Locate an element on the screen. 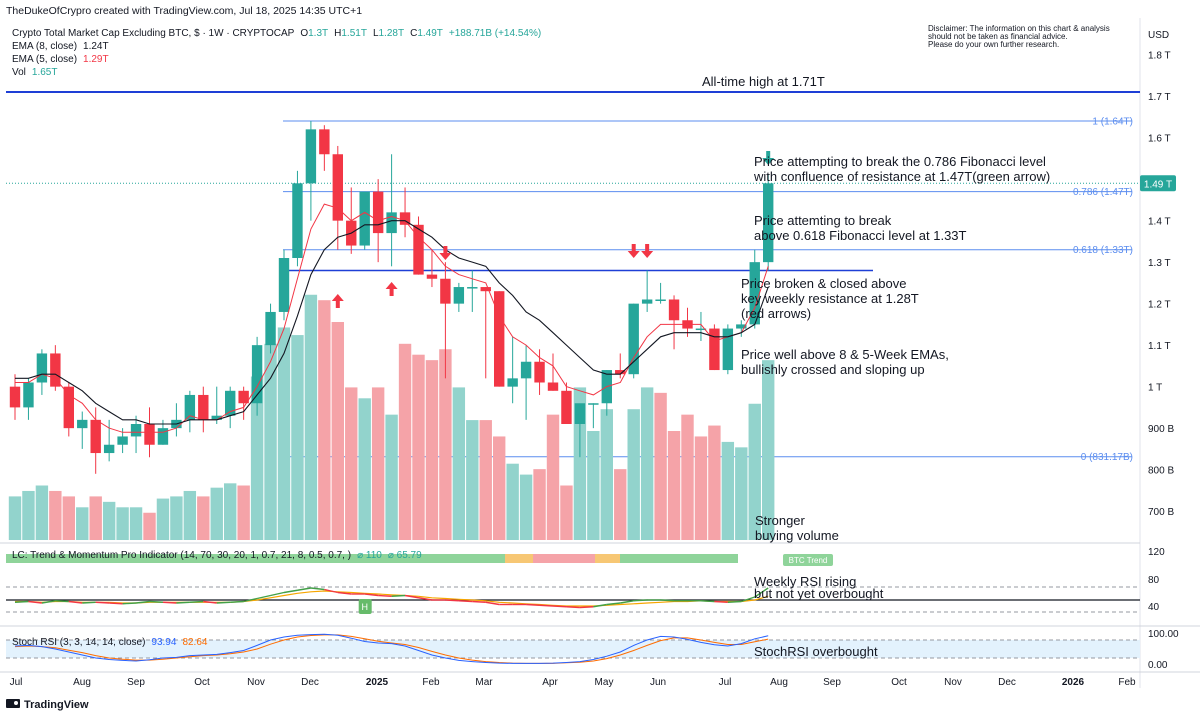  last-price-badge is located at coordinates (1158, 183).